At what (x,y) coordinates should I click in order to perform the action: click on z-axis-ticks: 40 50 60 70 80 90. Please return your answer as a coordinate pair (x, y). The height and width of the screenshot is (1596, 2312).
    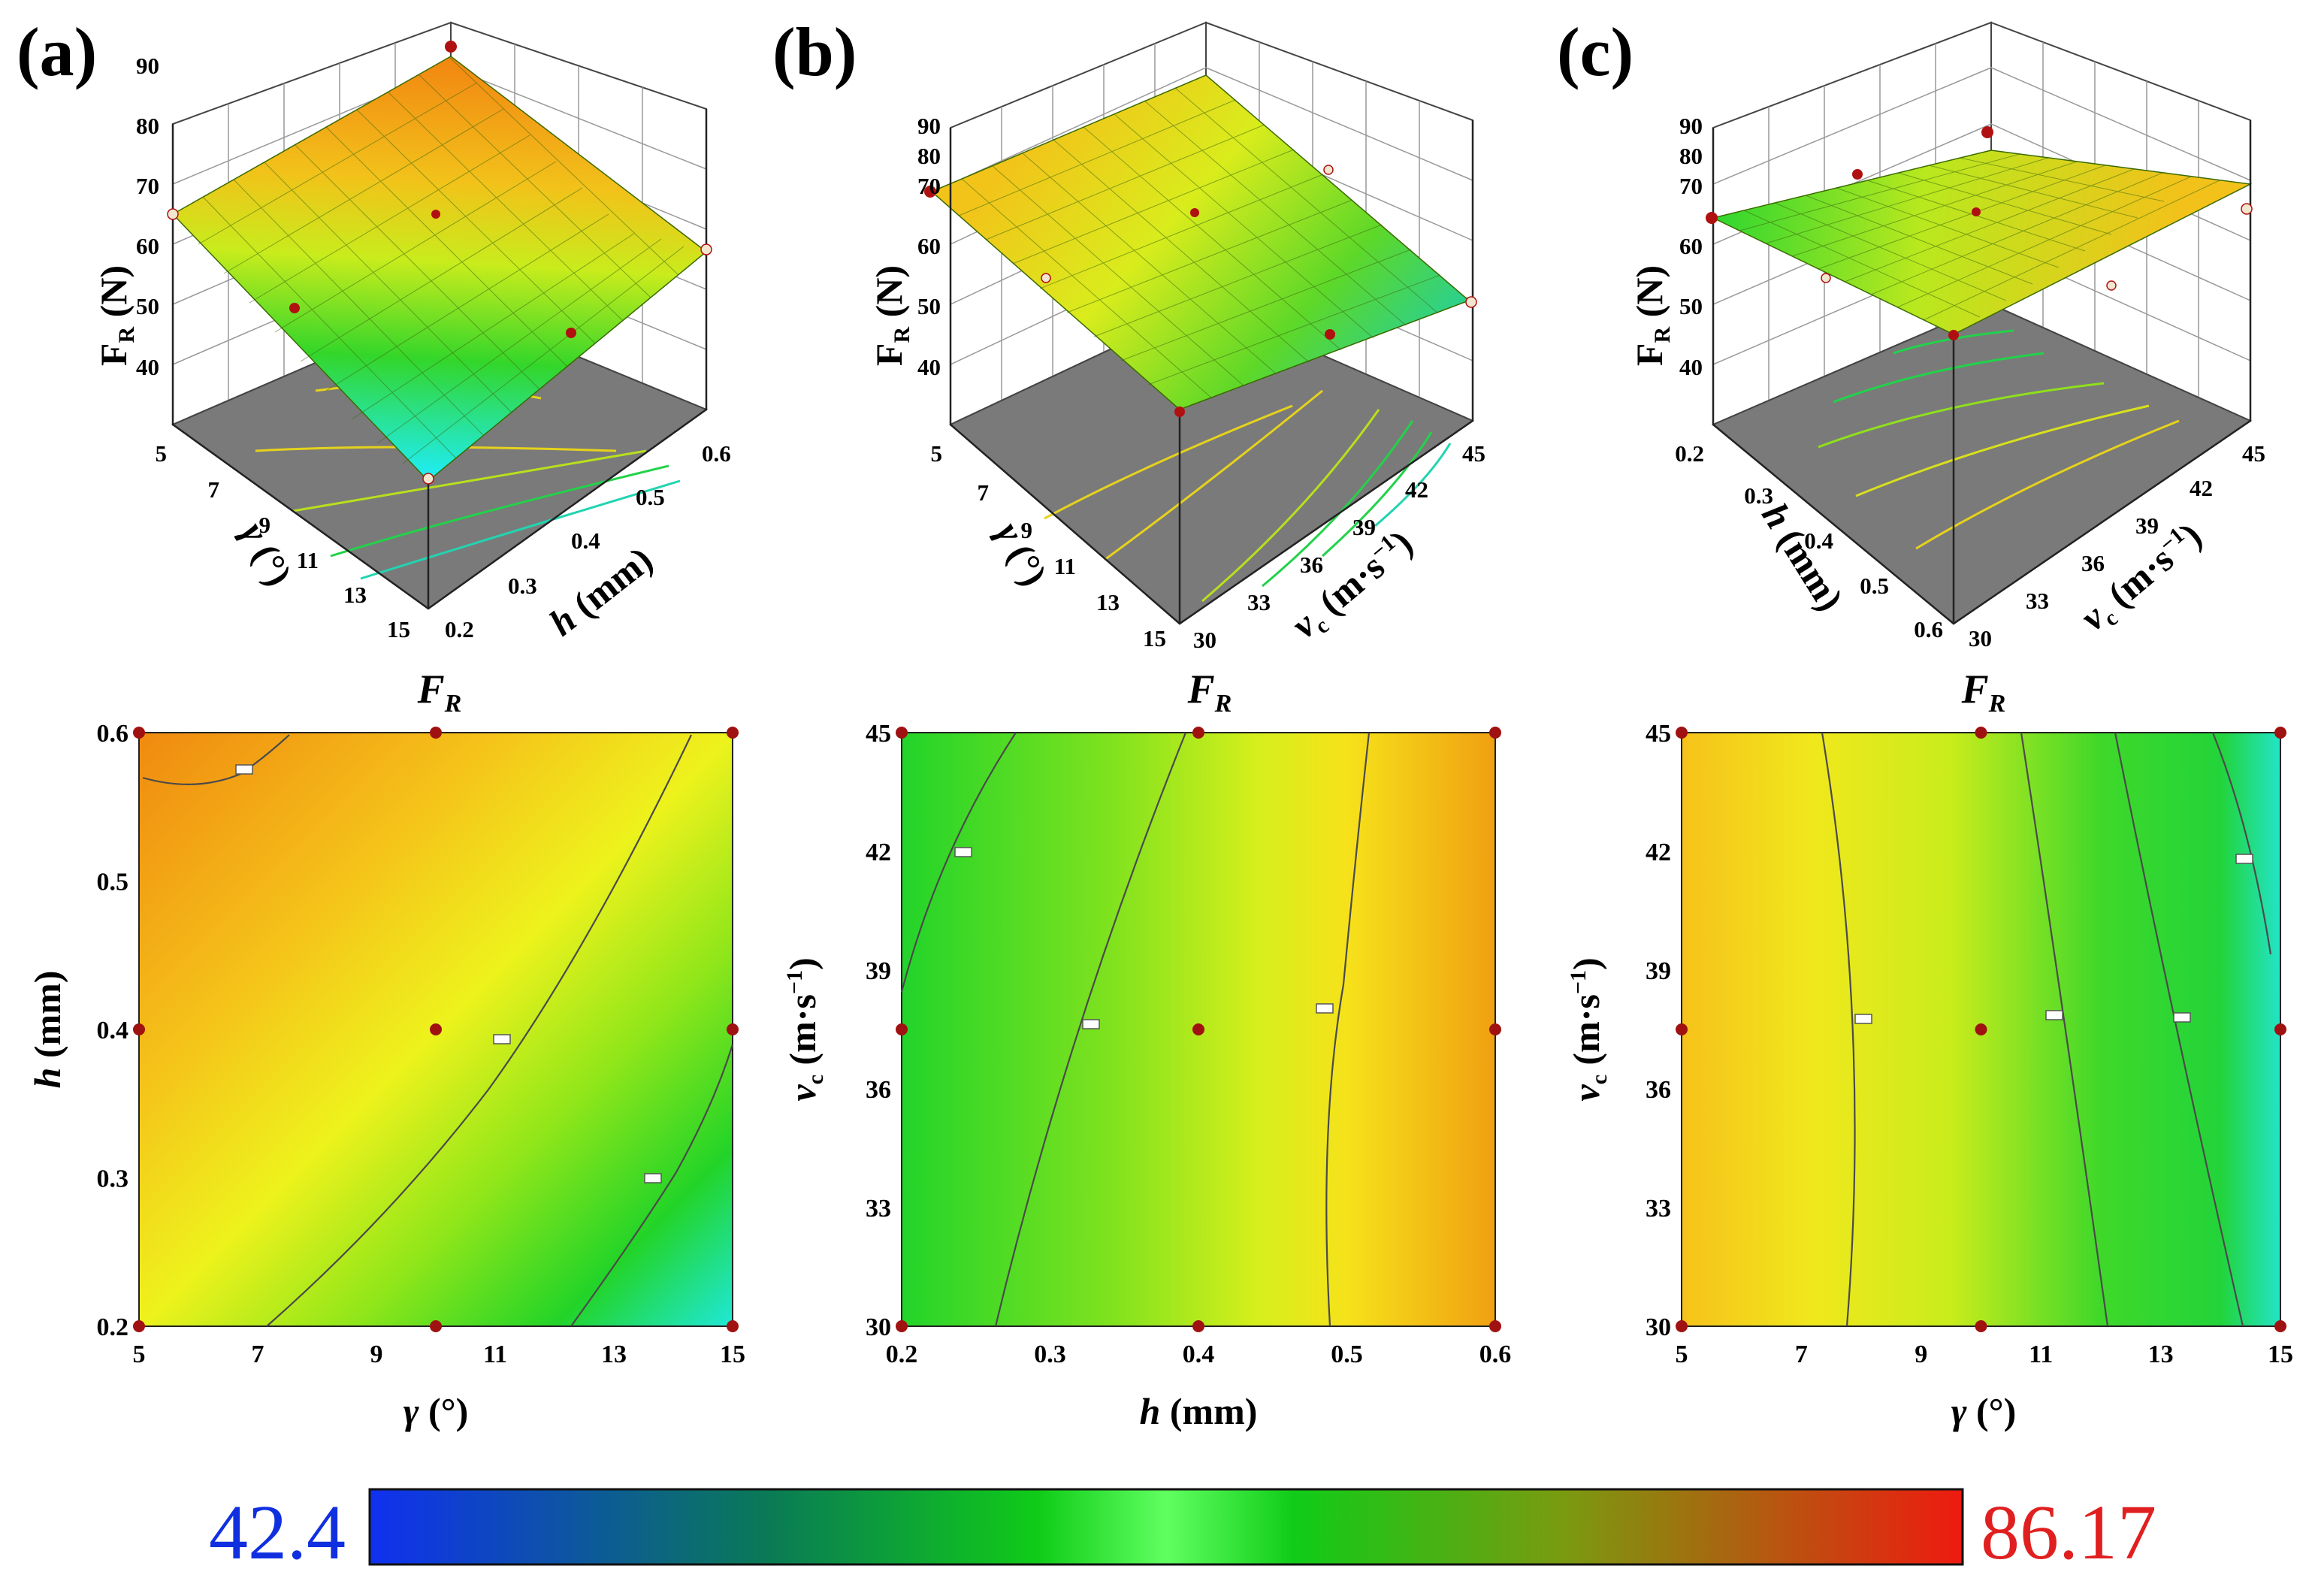
    Looking at the image, I should click on (147, 216).